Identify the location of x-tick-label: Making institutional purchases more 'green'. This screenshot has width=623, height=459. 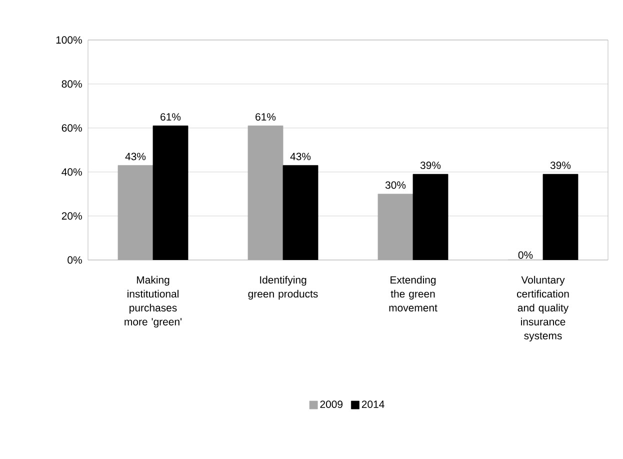
(153, 302).